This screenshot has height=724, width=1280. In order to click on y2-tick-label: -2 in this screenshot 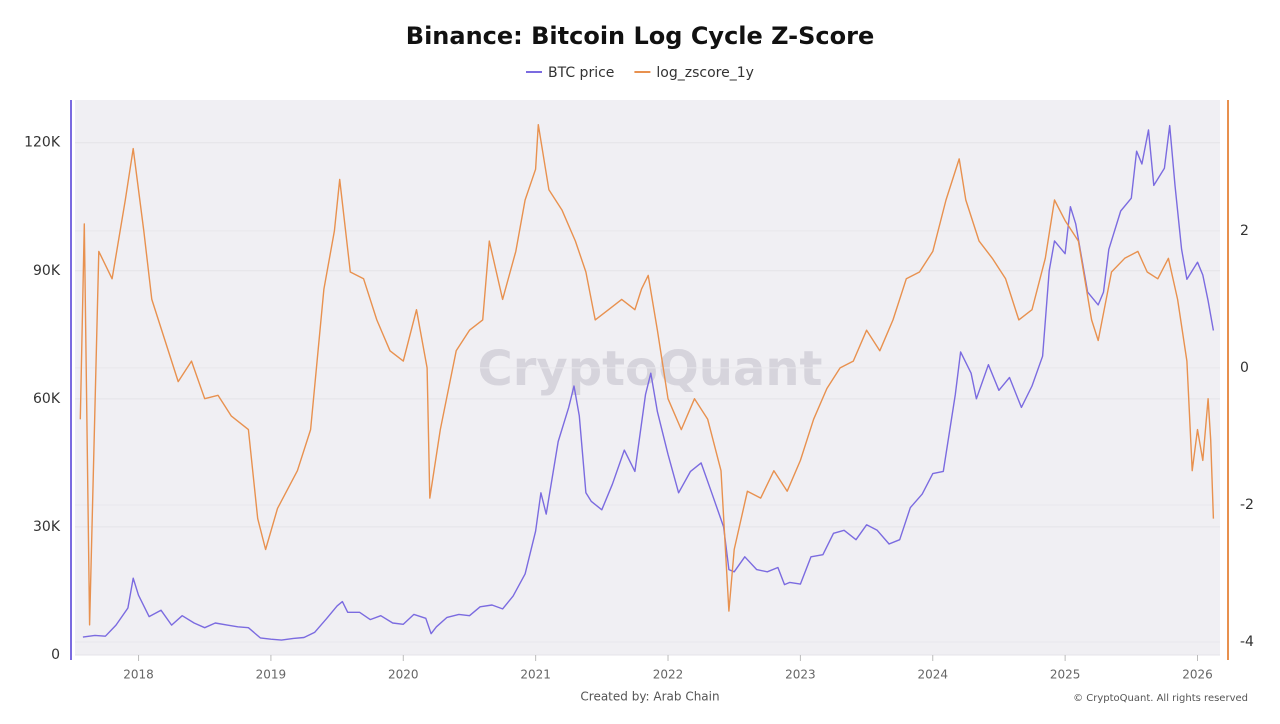, I will do `click(1247, 505)`.